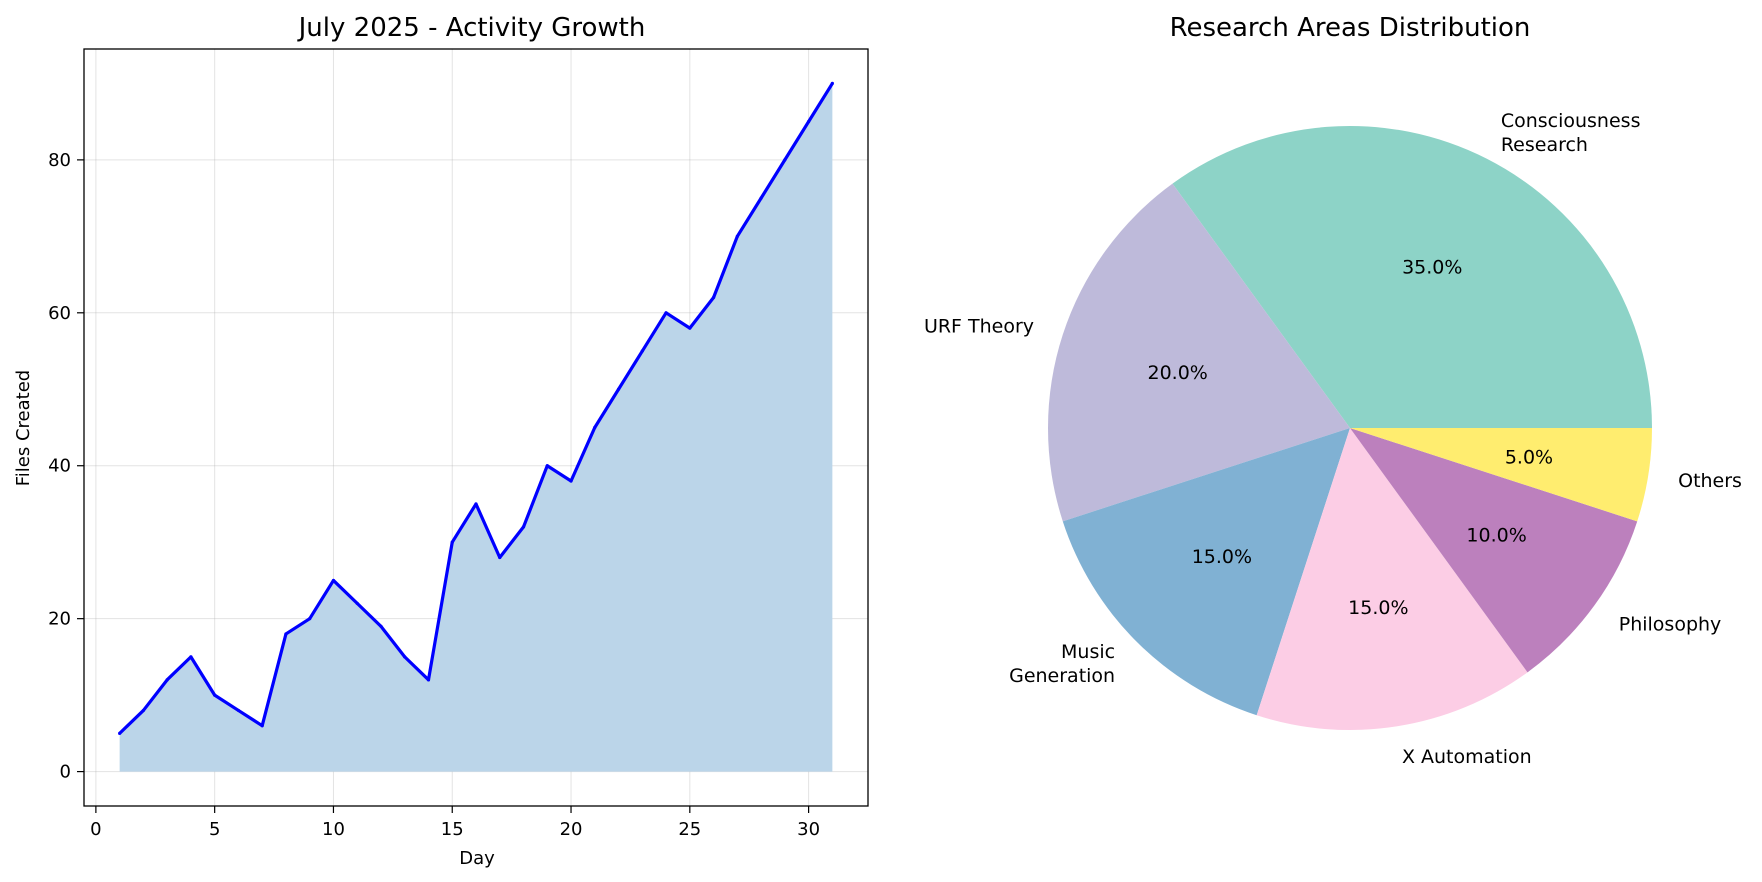 This screenshot has height=882, width=1762. I want to click on pie-slice-urf-theory, so click(1199, 352).